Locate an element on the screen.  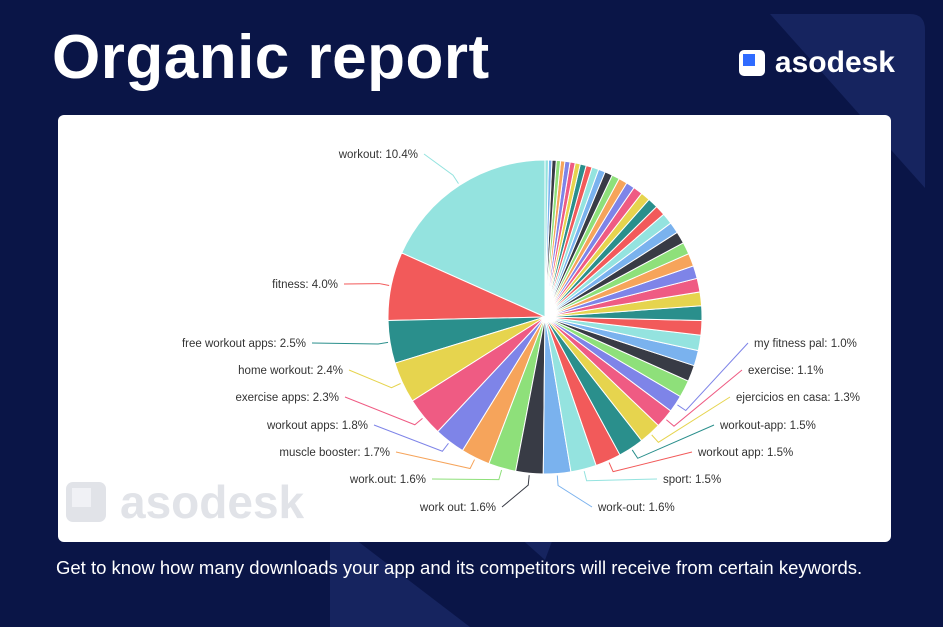
pie-slice-label: work out: 1.6% is located at coordinates (457, 508).